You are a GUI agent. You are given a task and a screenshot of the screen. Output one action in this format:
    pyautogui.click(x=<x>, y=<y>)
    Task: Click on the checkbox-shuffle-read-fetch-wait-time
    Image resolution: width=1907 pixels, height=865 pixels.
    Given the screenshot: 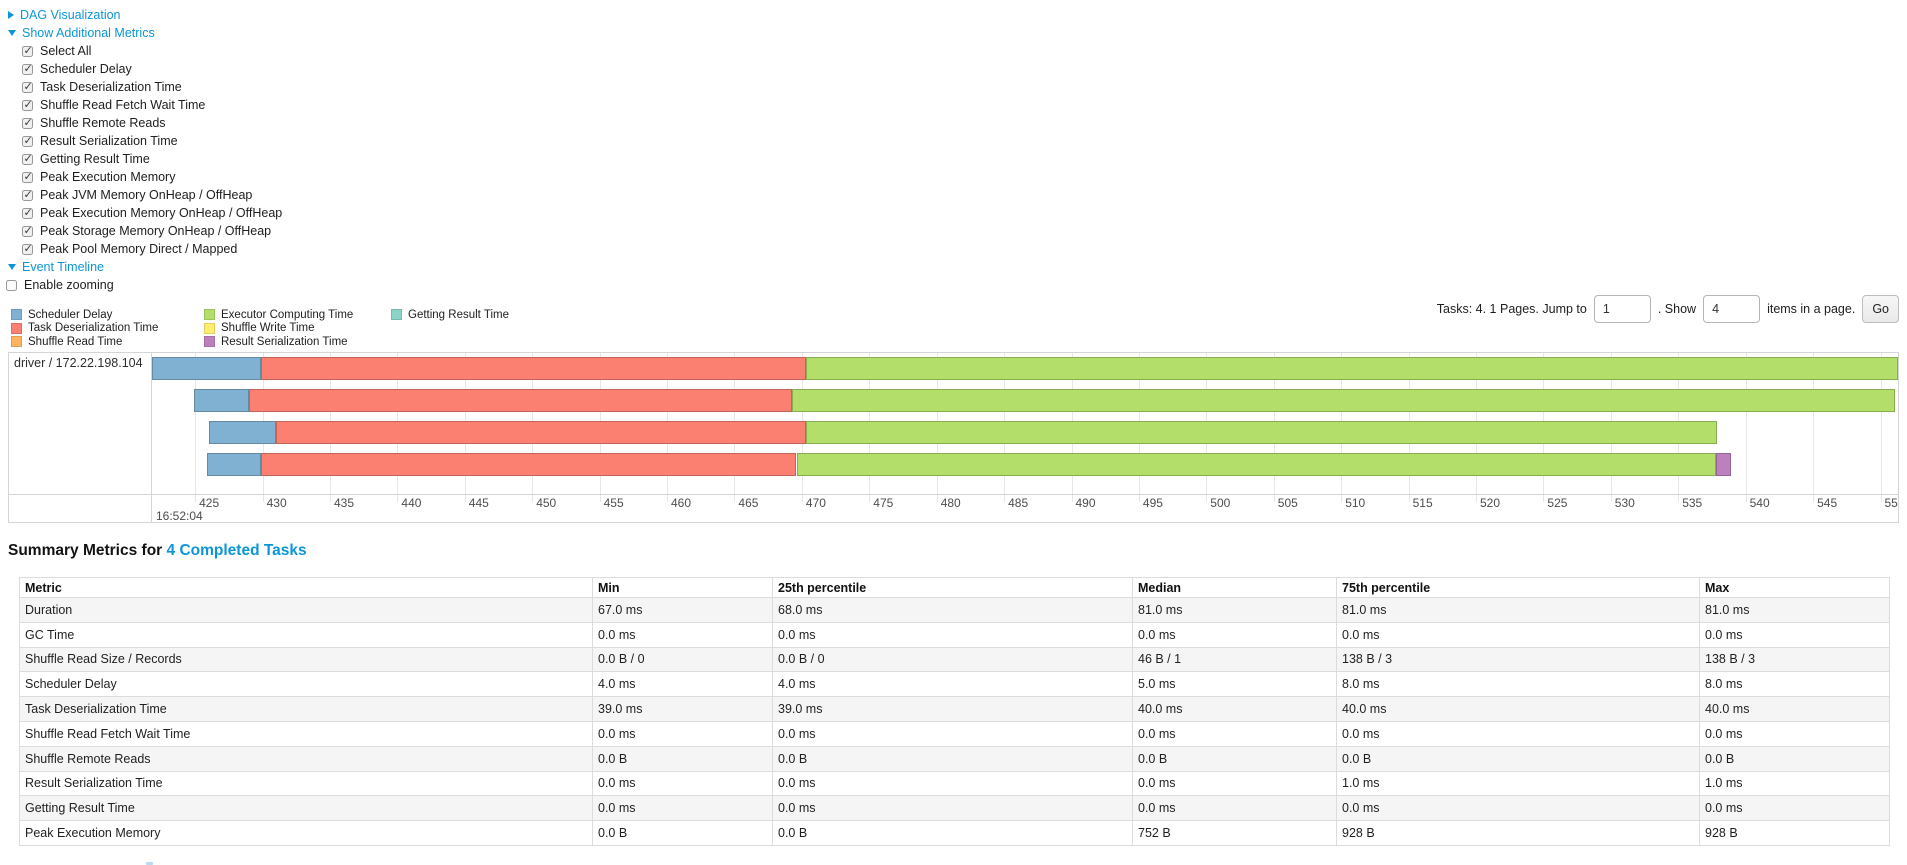 What is the action you would take?
    pyautogui.click(x=27, y=104)
    